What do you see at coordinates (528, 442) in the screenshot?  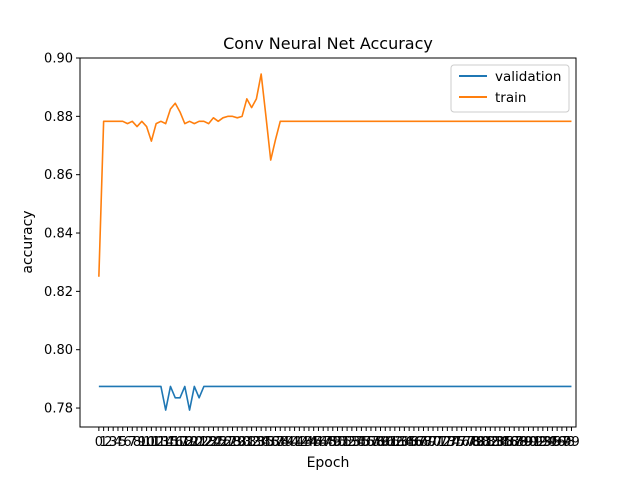 I see `x-tick-label: 90` at bounding box center [528, 442].